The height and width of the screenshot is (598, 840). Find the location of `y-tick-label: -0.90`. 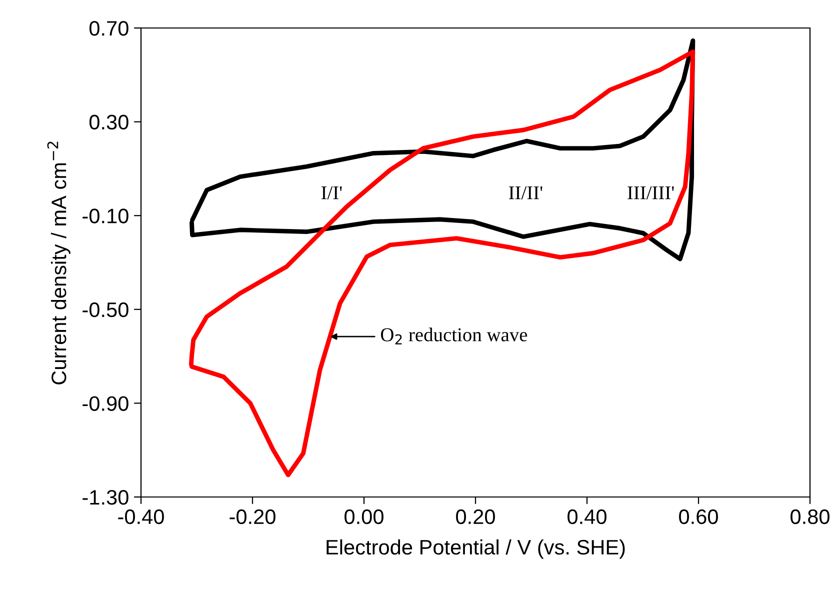

y-tick-label: -0.90 is located at coordinates (105, 403).